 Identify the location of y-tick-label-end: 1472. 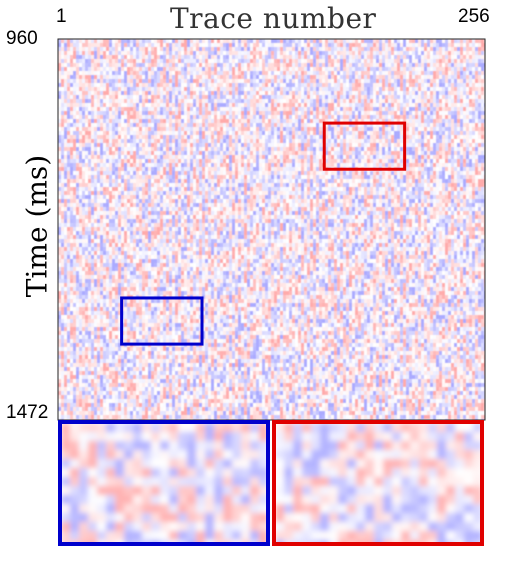
(27, 412).